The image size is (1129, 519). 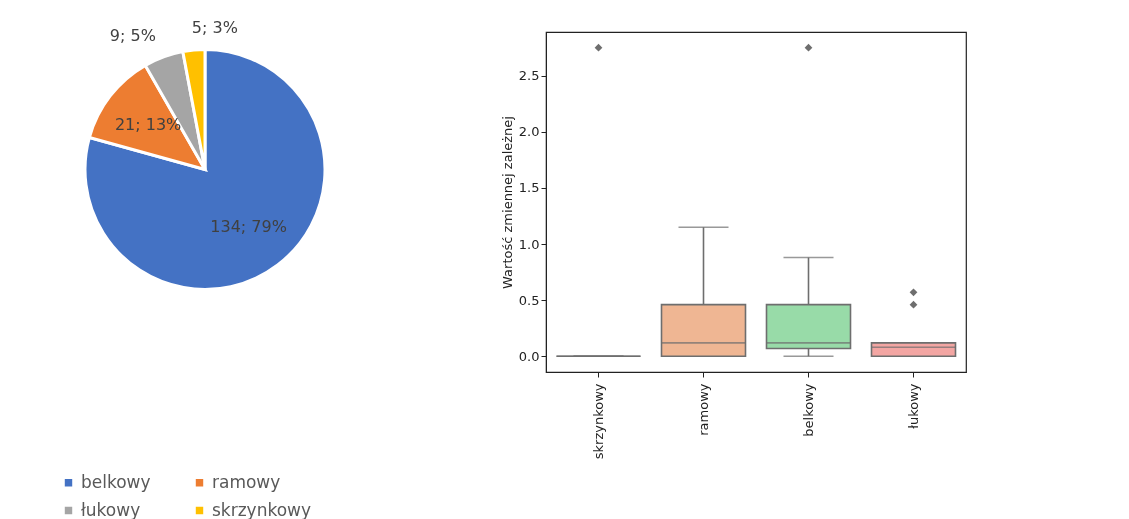 What do you see at coordinates (116, 481) in the screenshot?
I see `legend-label: belkowy` at bounding box center [116, 481].